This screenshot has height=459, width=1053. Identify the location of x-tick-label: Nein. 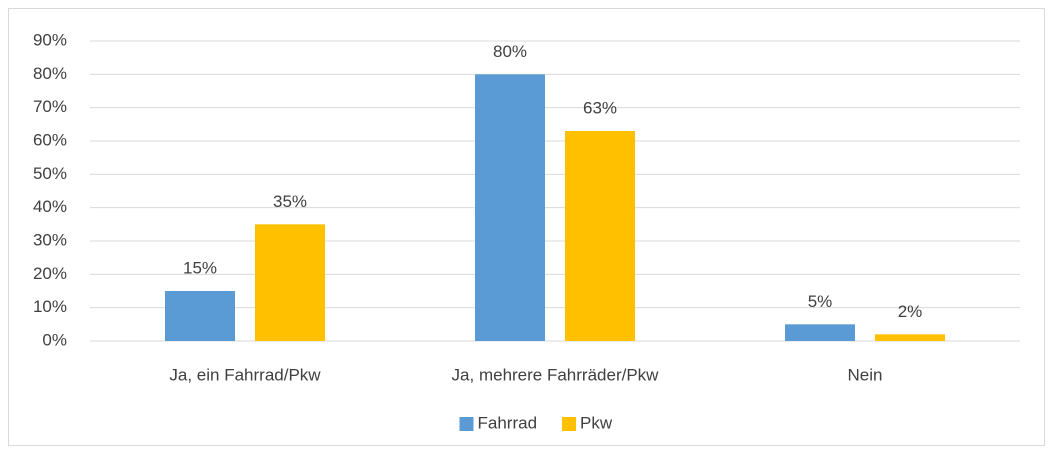
(865, 374).